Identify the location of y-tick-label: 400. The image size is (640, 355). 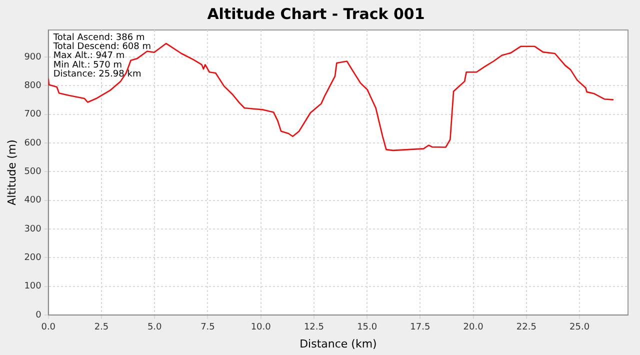
(33, 201).